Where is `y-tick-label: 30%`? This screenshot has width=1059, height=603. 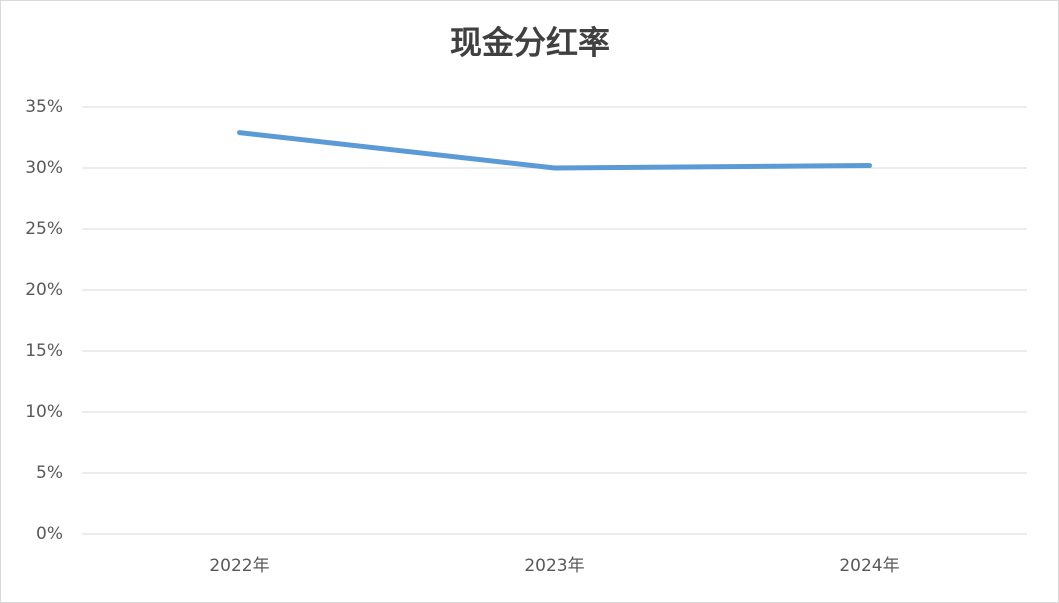 y-tick-label: 30% is located at coordinates (44, 168).